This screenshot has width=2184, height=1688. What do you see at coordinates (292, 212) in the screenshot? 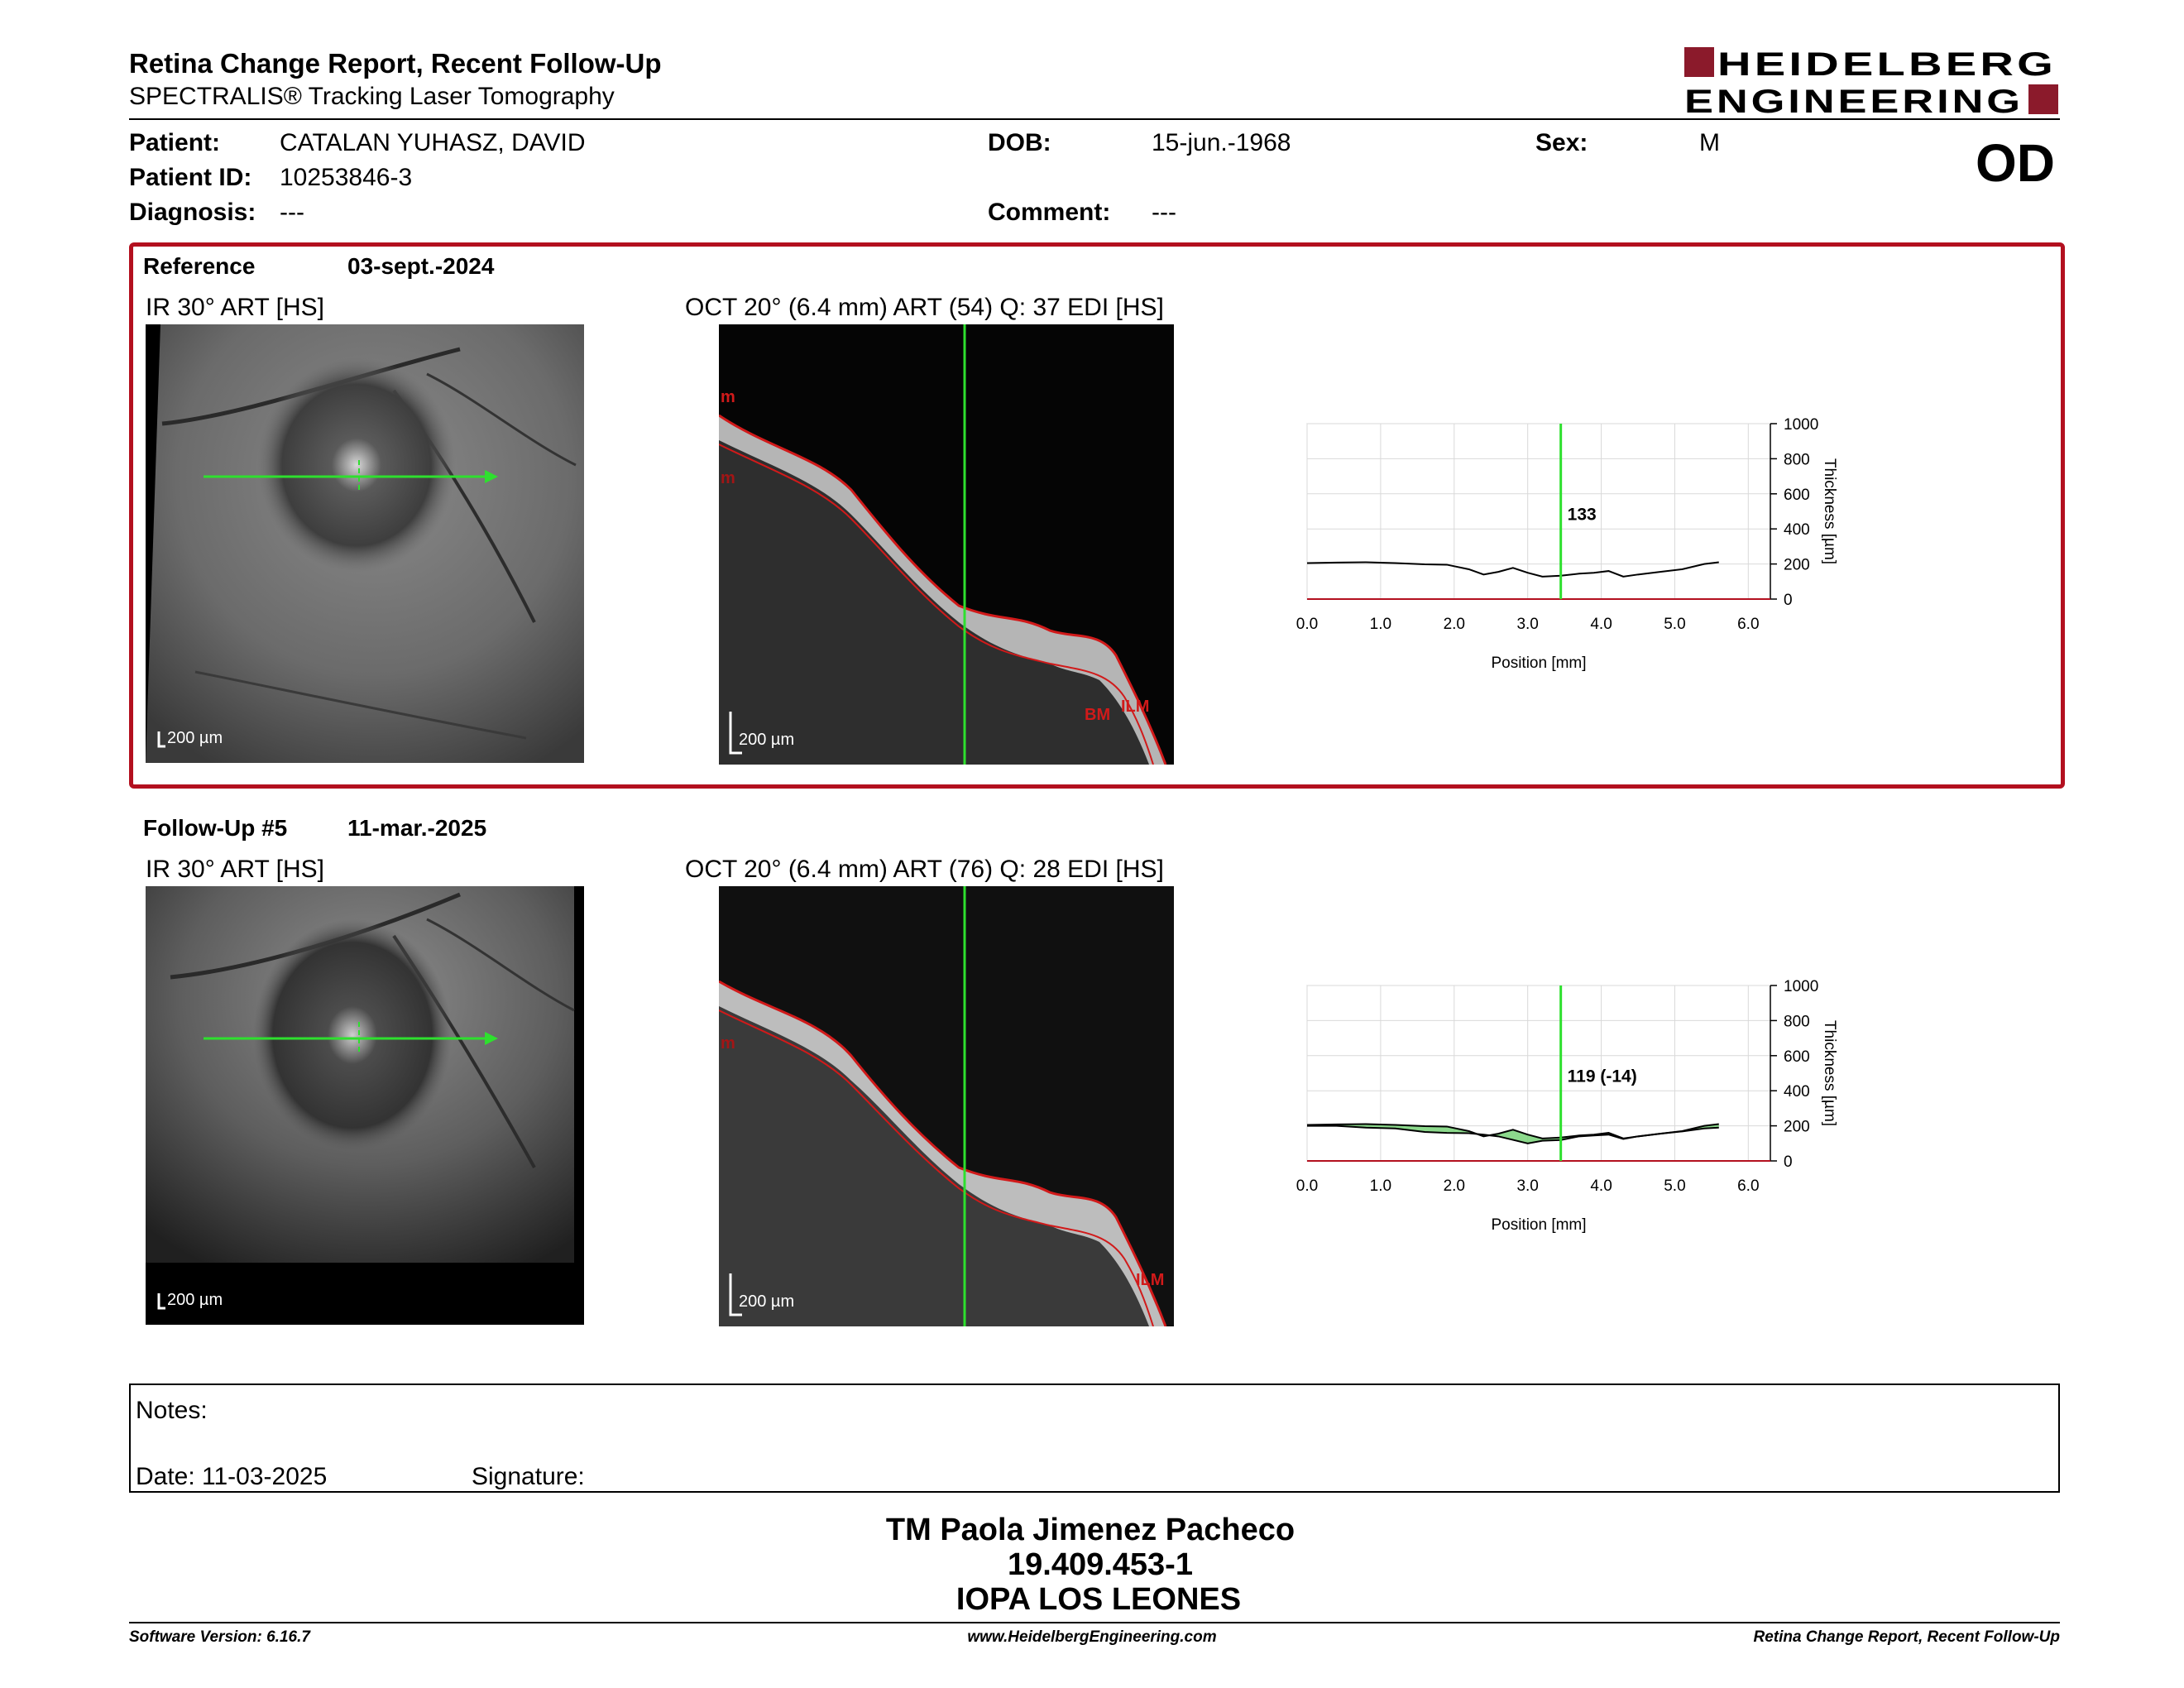
I see `diagnosis: ---` at bounding box center [292, 212].